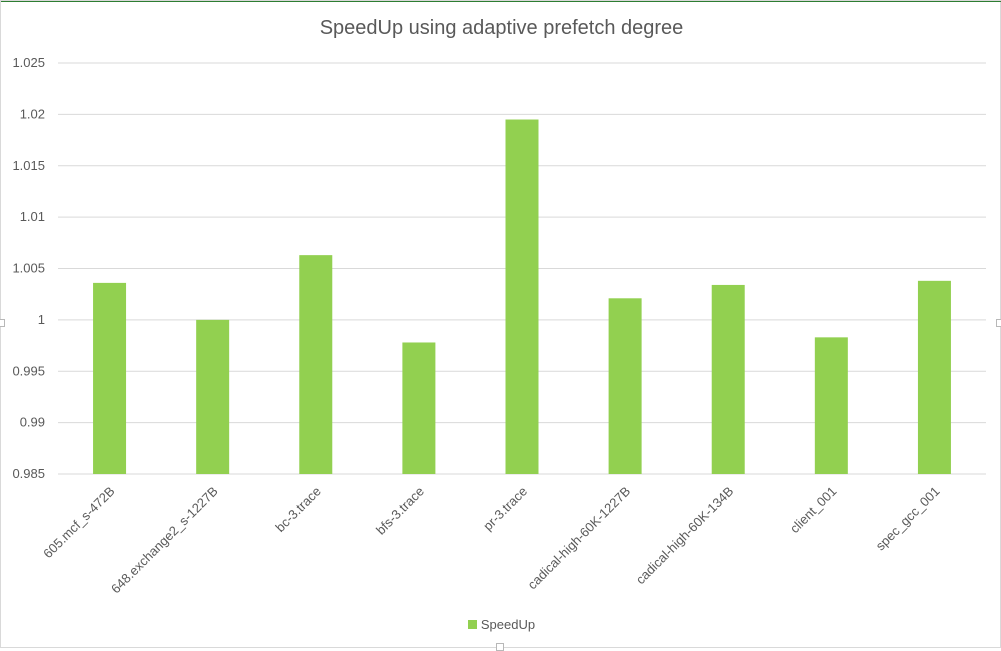 The height and width of the screenshot is (651, 1001). What do you see at coordinates (472, 624) in the screenshot?
I see `legend-swatch` at bounding box center [472, 624].